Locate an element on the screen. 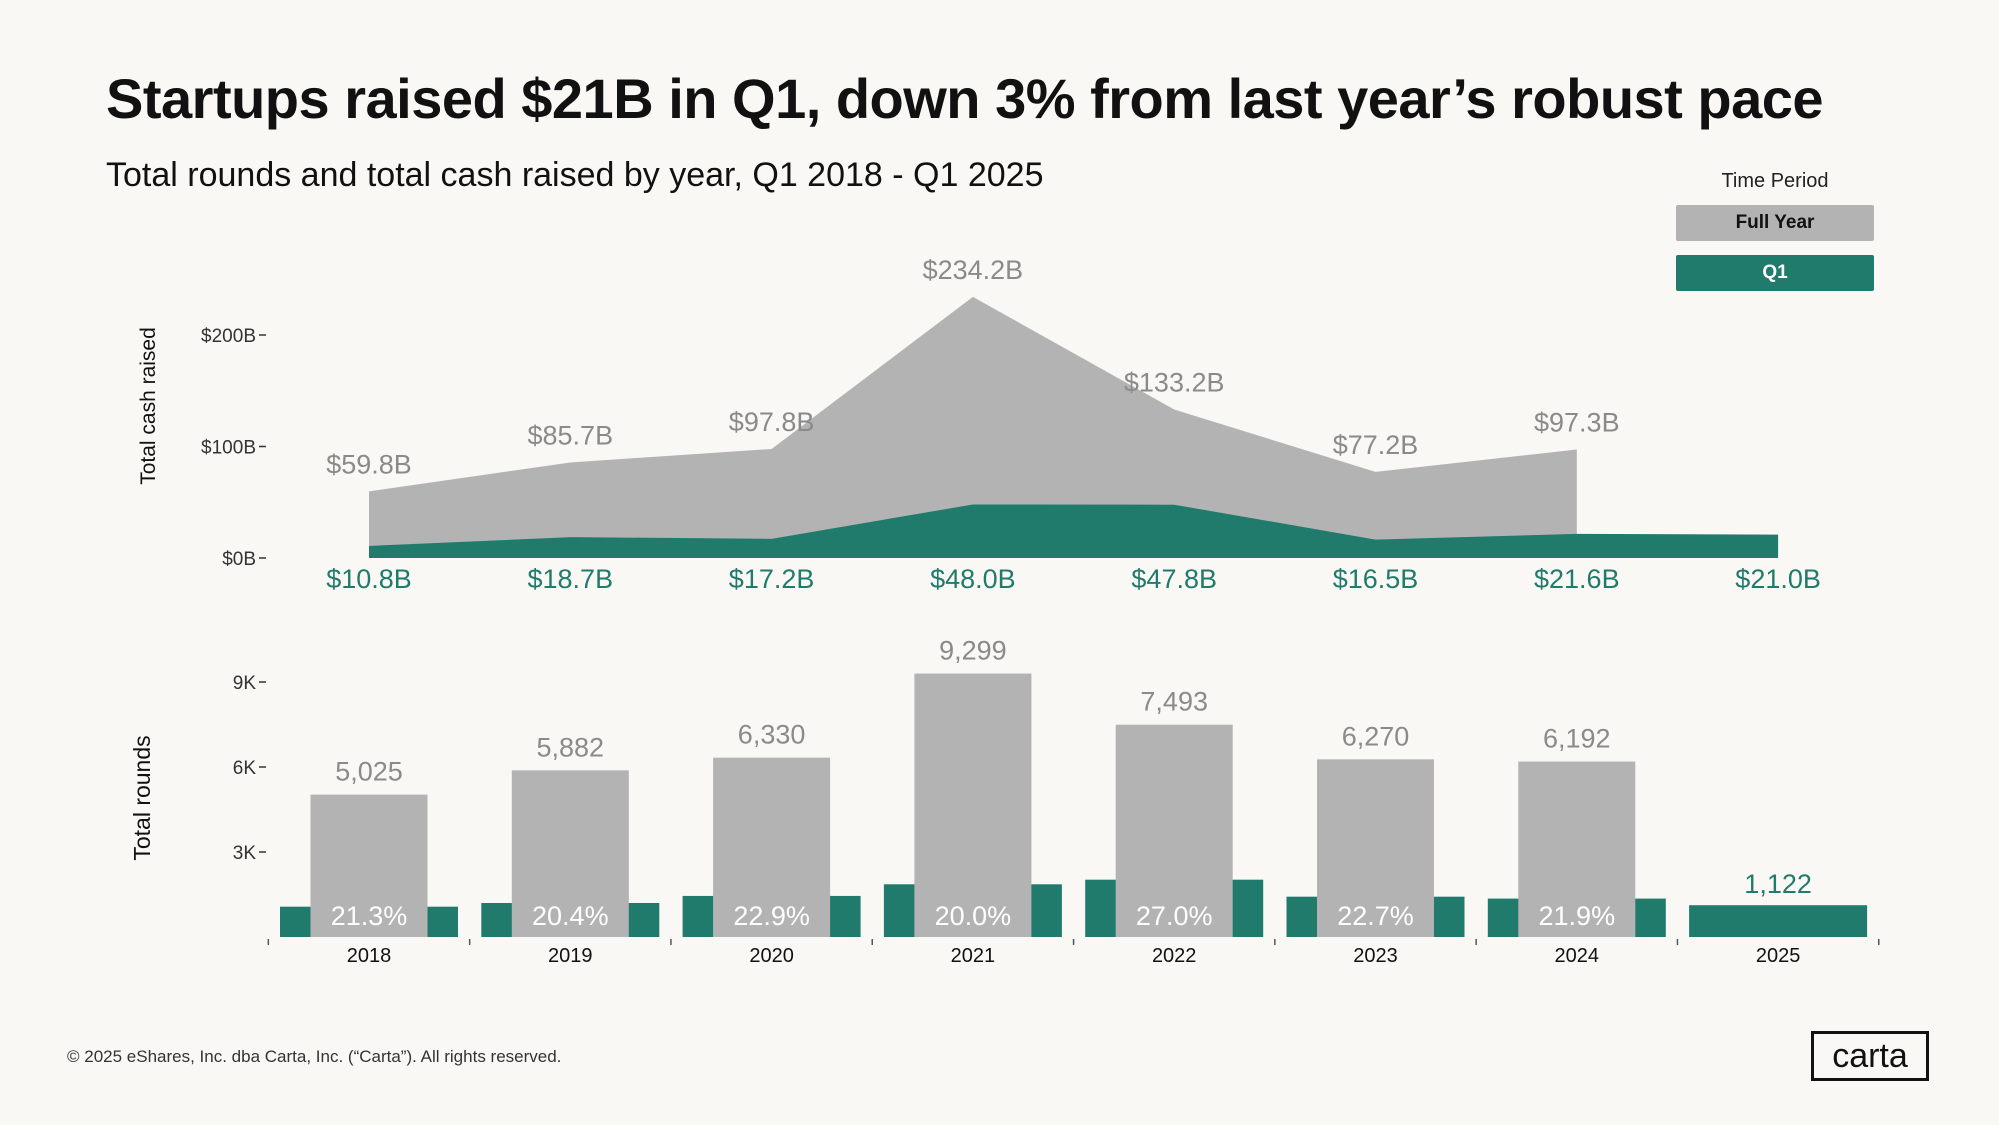 The image size is (1999, 1125). x-tick-label: 2025 is located at coordinates (1778, 956).